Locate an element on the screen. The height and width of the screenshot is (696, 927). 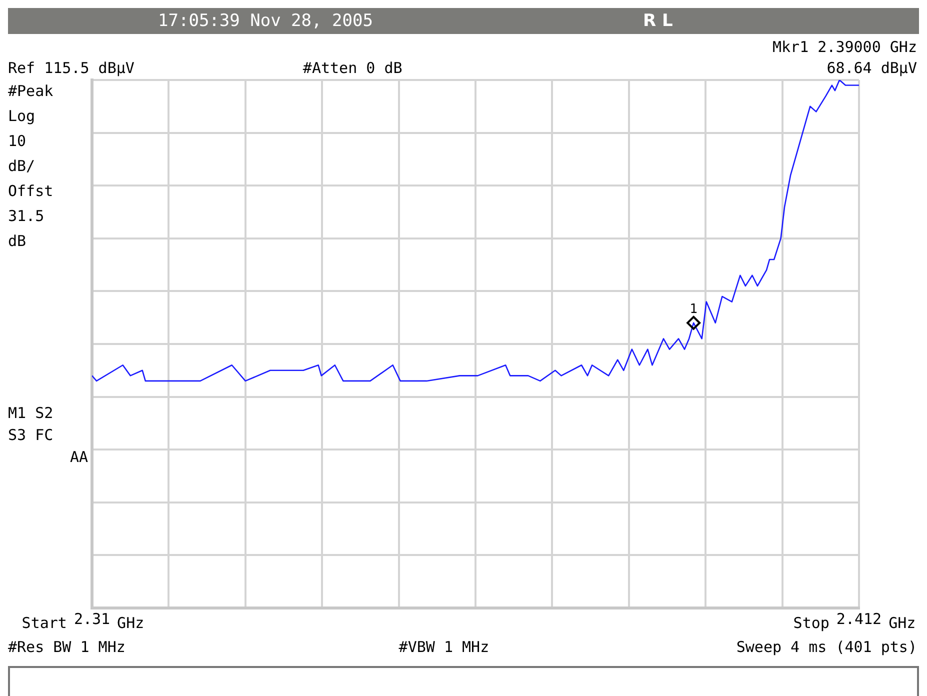
text: #Atten 0 dB is located at coordinates (352, 68).